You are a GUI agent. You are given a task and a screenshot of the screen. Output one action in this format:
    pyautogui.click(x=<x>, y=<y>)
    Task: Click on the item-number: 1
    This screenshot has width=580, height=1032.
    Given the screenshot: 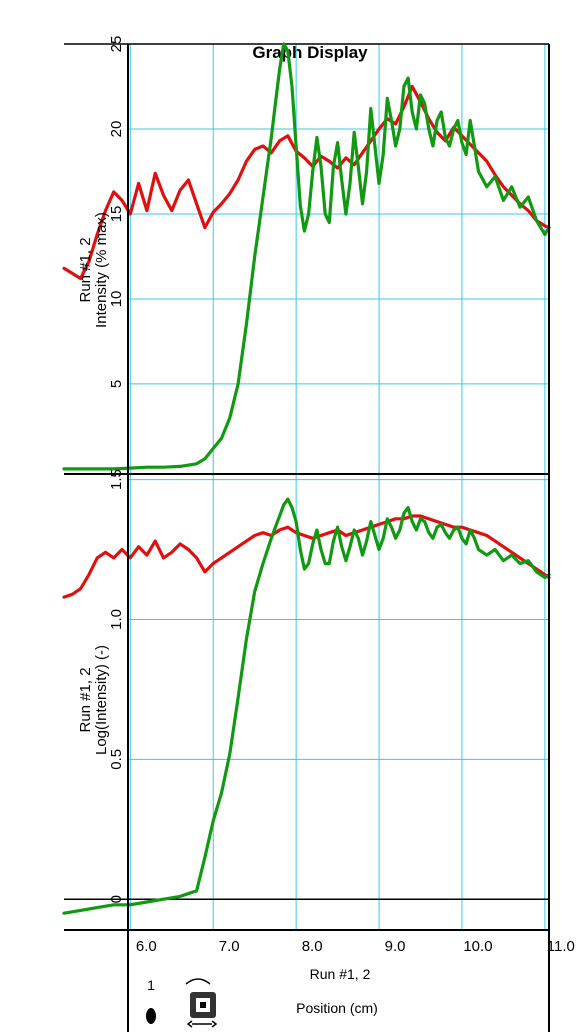 What is the action you would take?
    pyautogui.click(x=151, y=985)
    